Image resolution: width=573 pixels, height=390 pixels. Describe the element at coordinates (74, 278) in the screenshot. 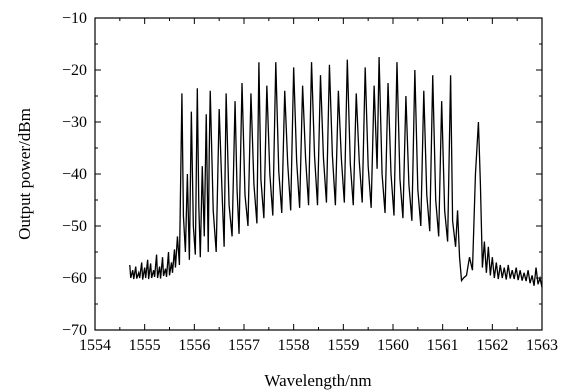

I see `y-tick-label: −60` at that location.